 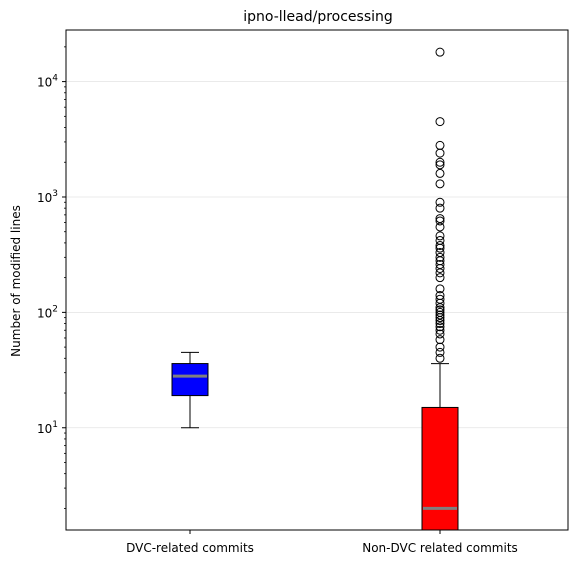 I want to click on chart-title: ipno-llead/processing, so click(x=318, y=17).